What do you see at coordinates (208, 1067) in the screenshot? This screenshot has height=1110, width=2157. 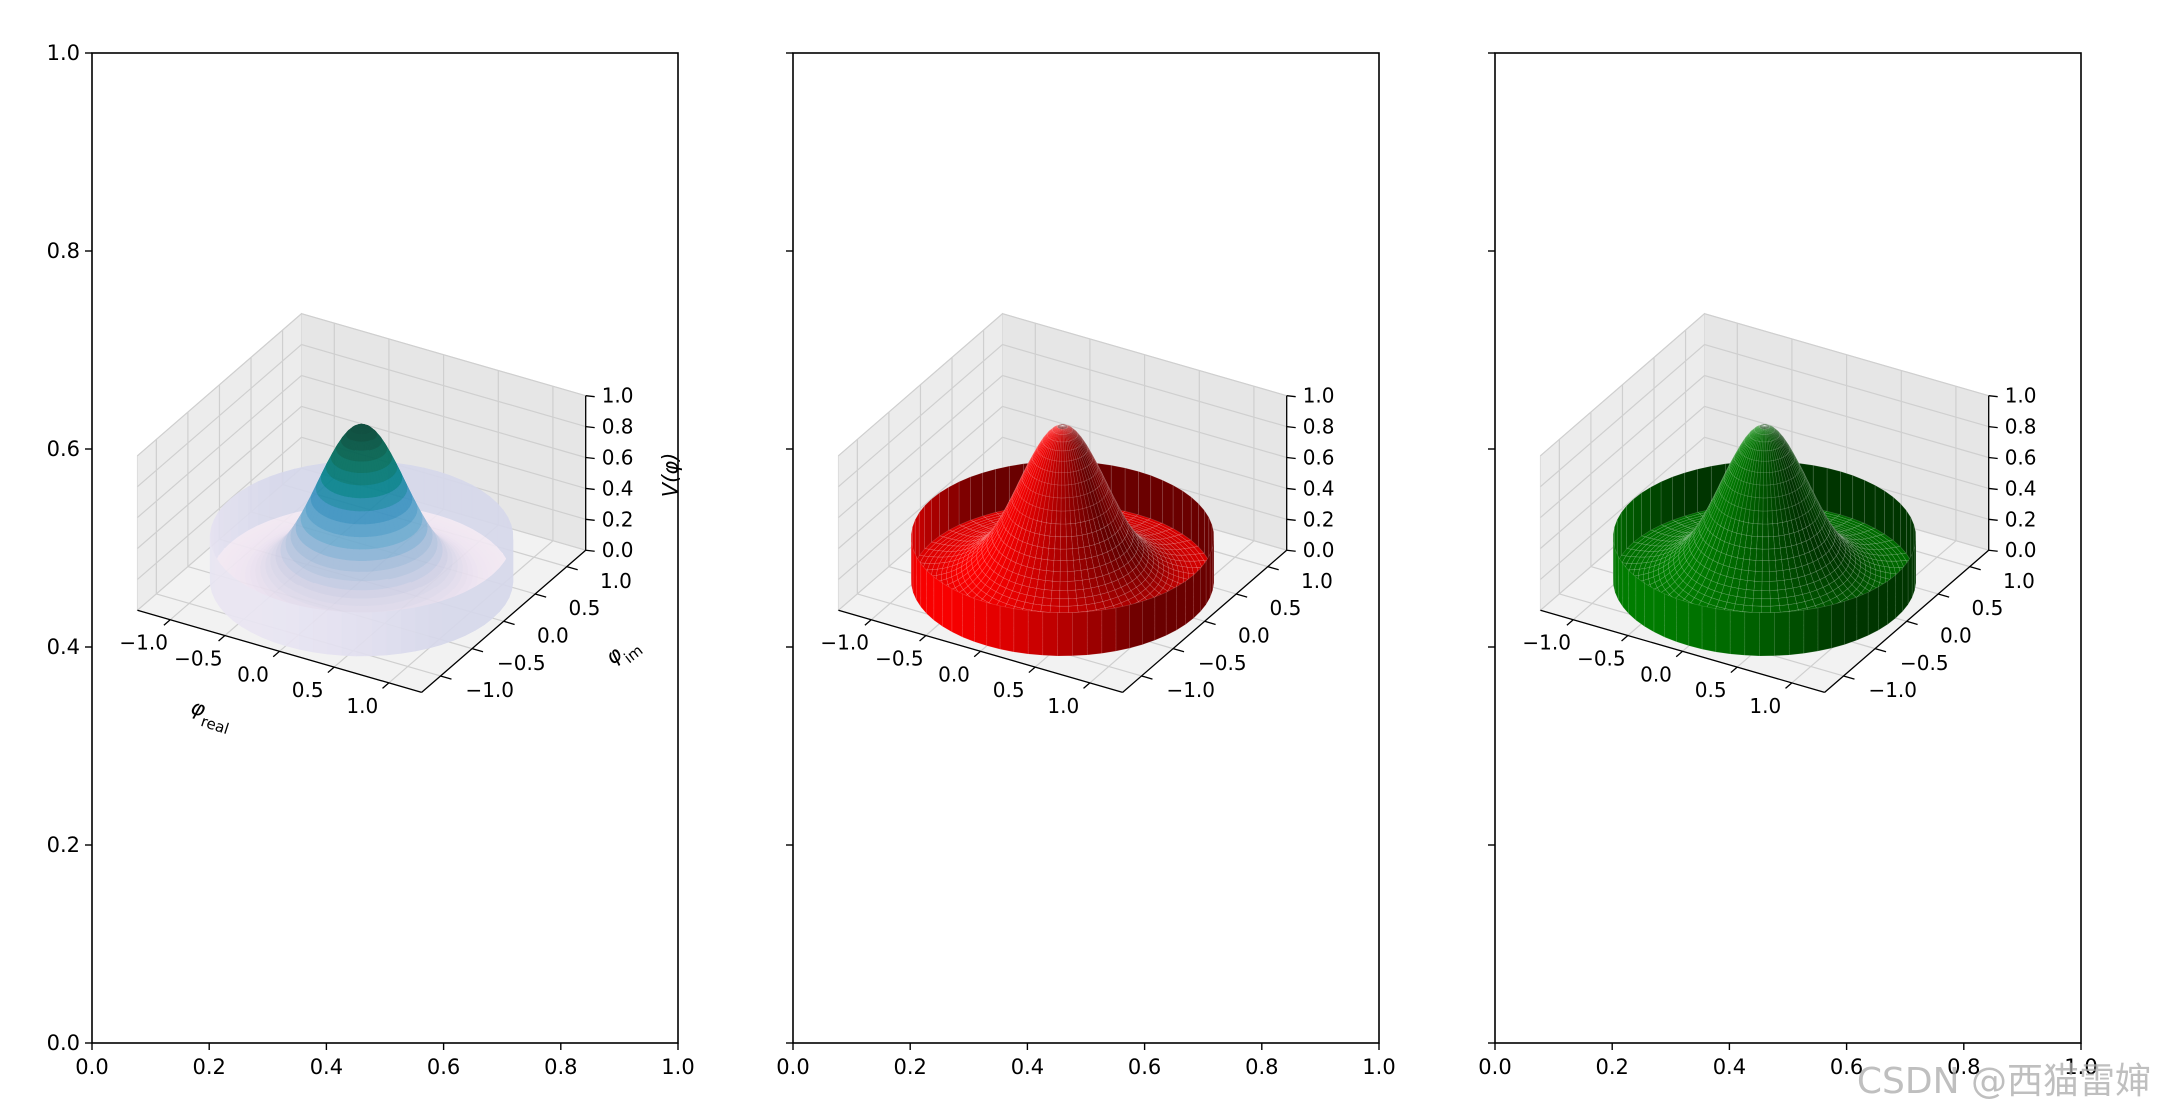 I see `outer-x-tick-label: 0.2` at bounding box center [208, 1067].